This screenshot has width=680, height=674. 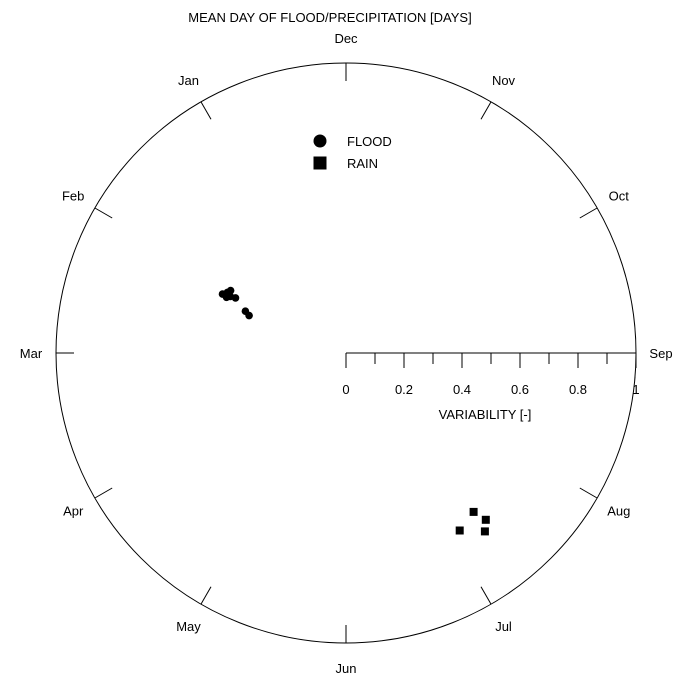 I want to click on radial-tick-label: 0, so click(x=345, y=389).